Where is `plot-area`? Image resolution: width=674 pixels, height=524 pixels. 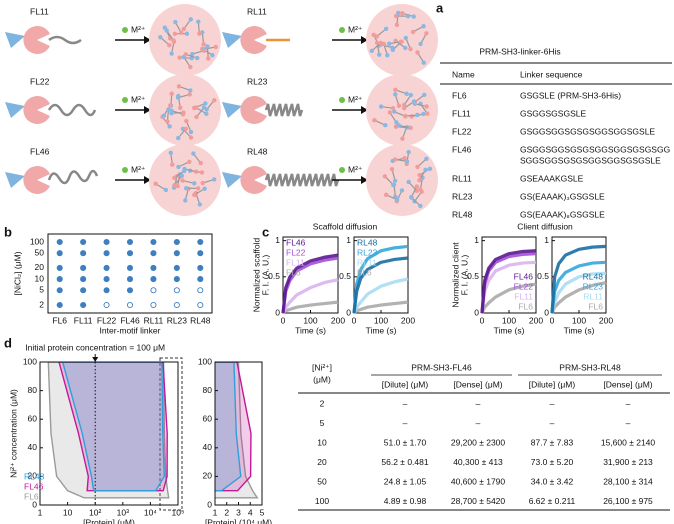
plot-area is located at coordinates (237, 430).